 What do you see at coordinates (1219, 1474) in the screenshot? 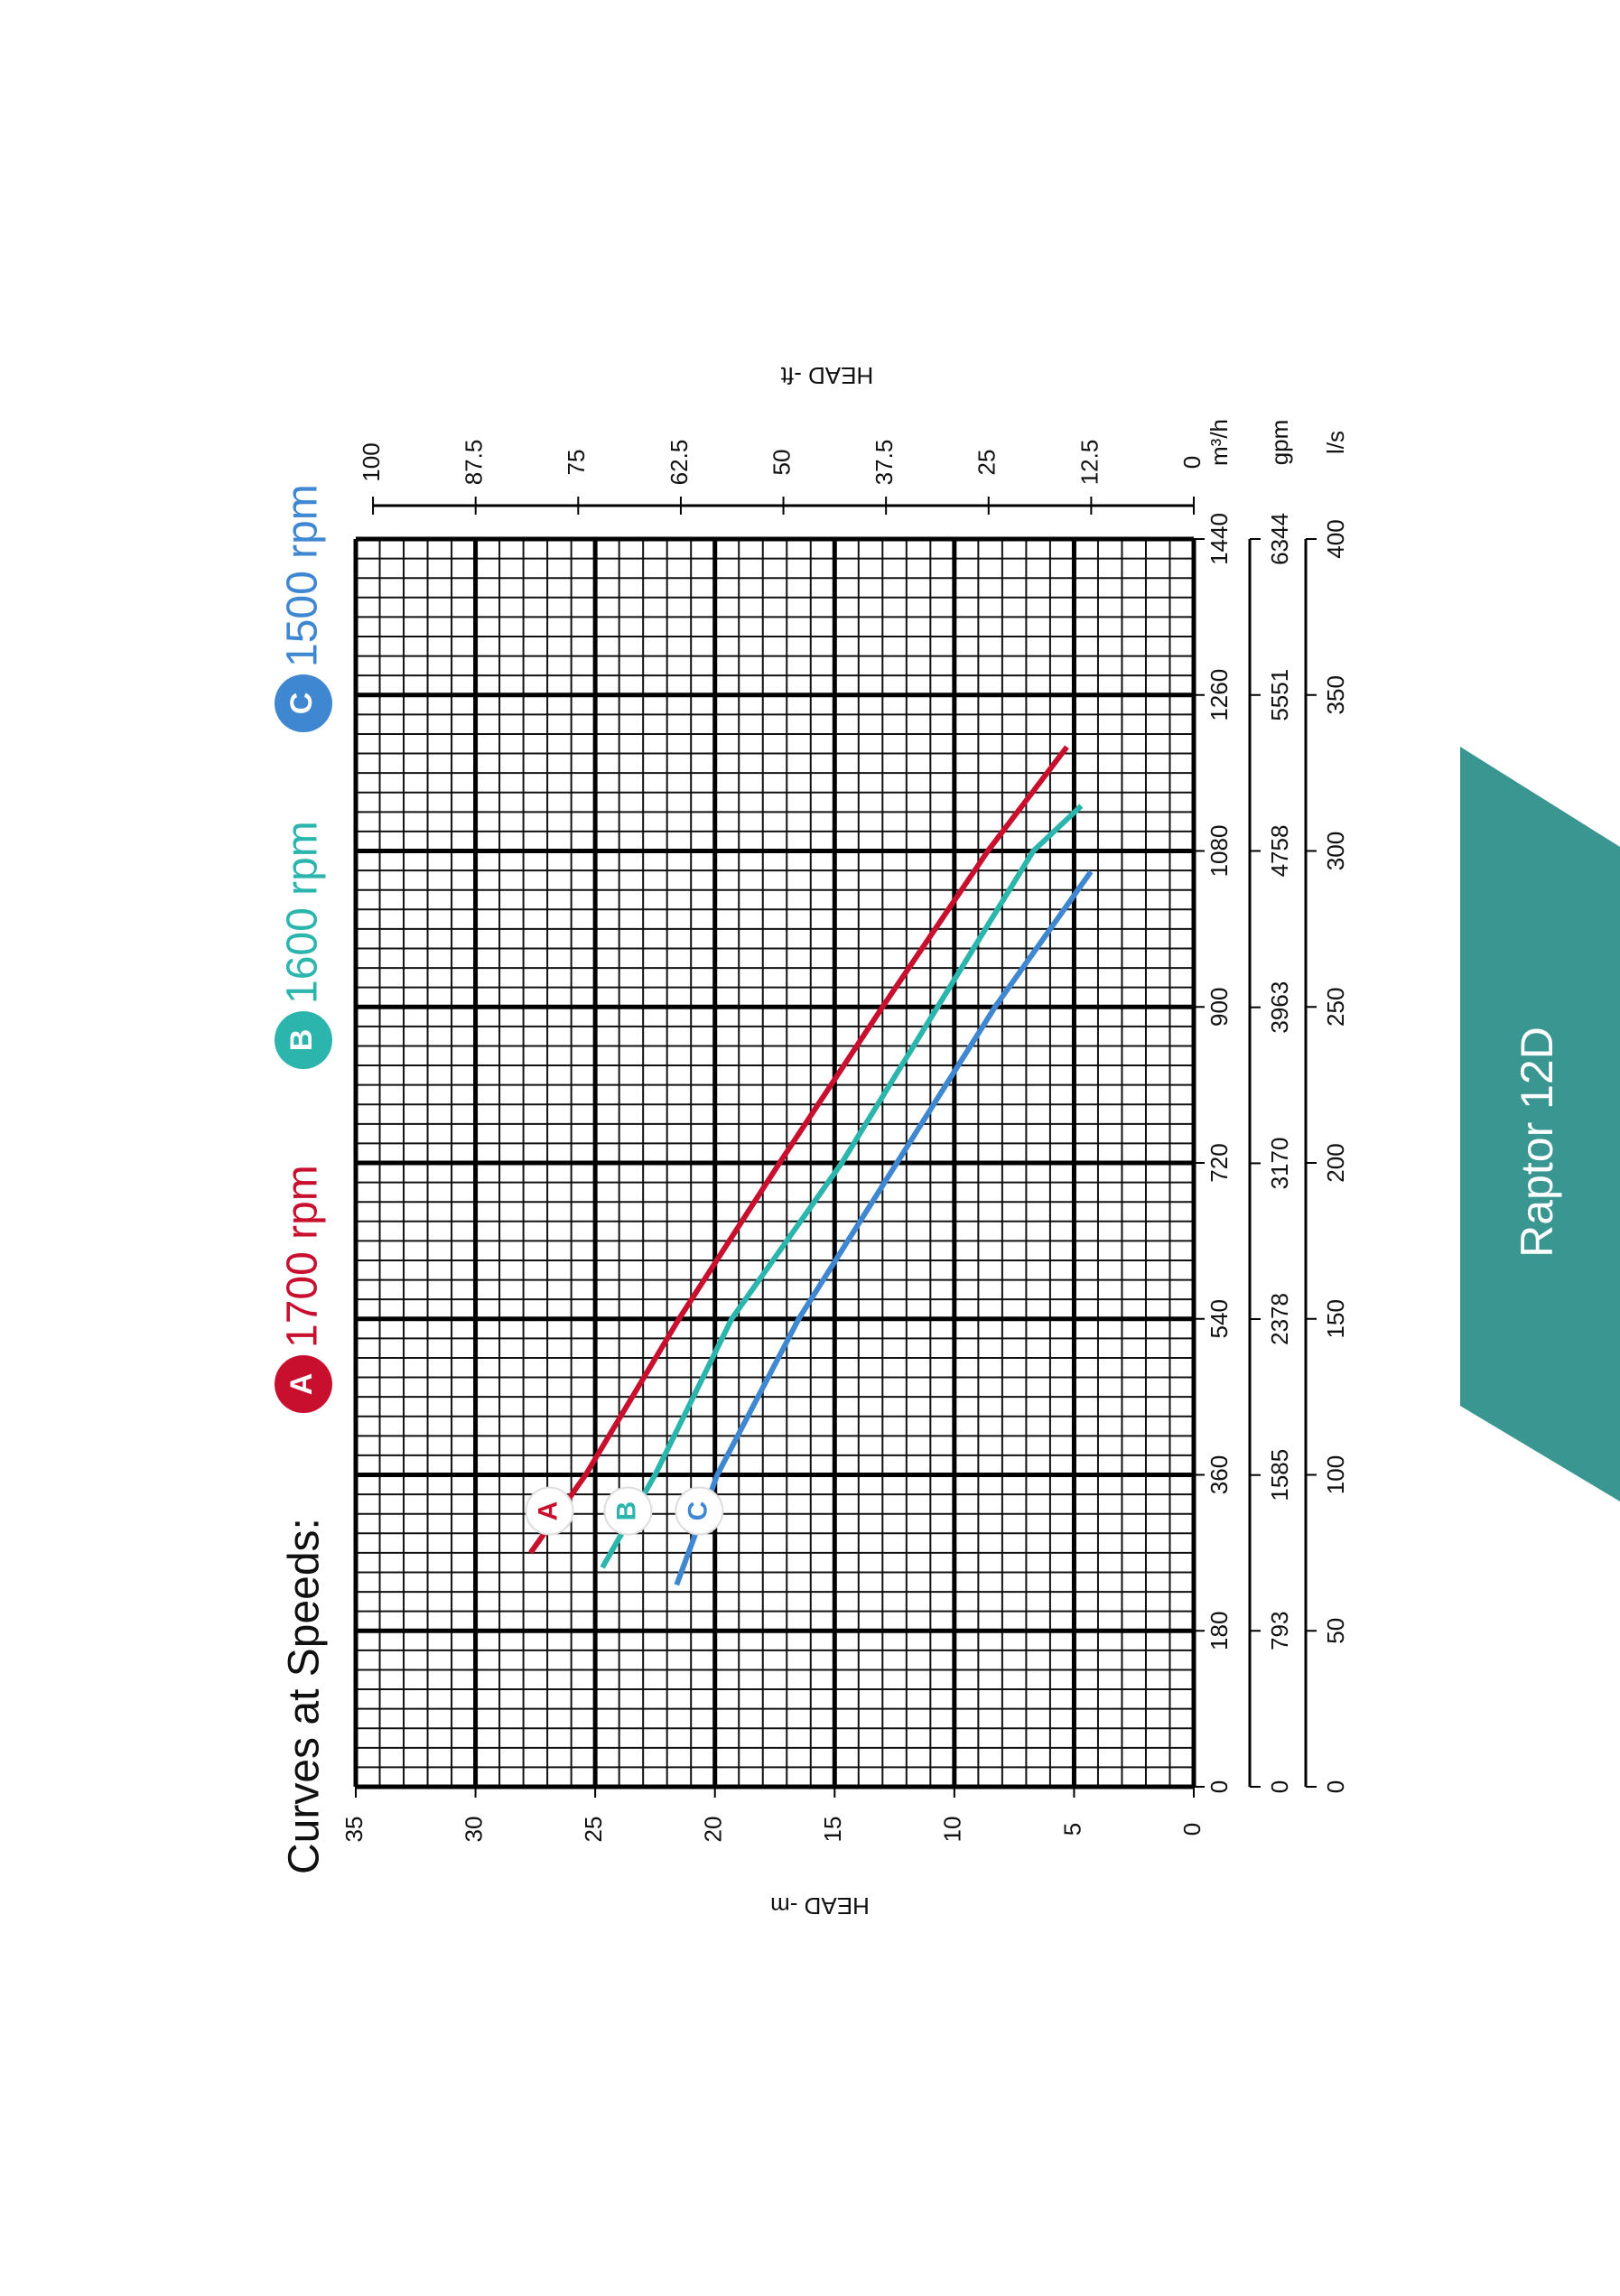
I see `x-tick-label: 360` at bounding box center [1219, 1474].